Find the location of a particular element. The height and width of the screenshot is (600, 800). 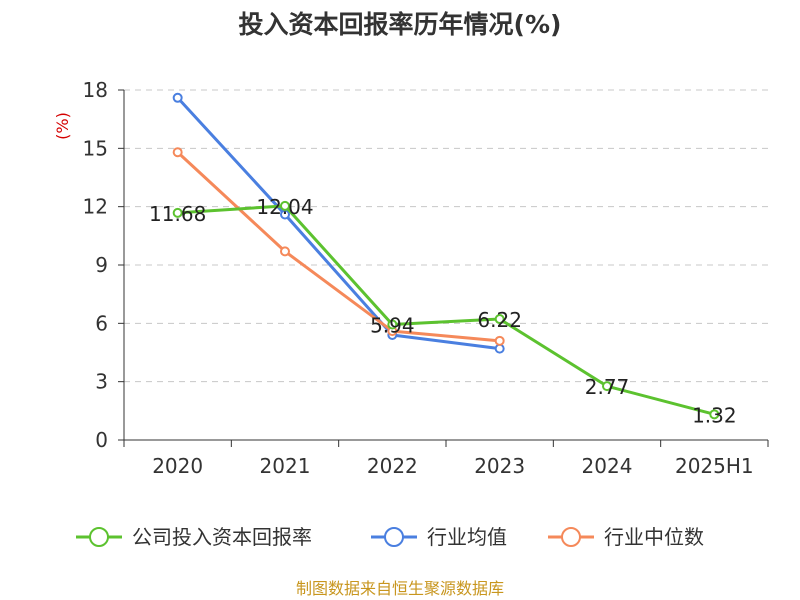

data-label-company: 12.04 is located at coordinates (284, 207).